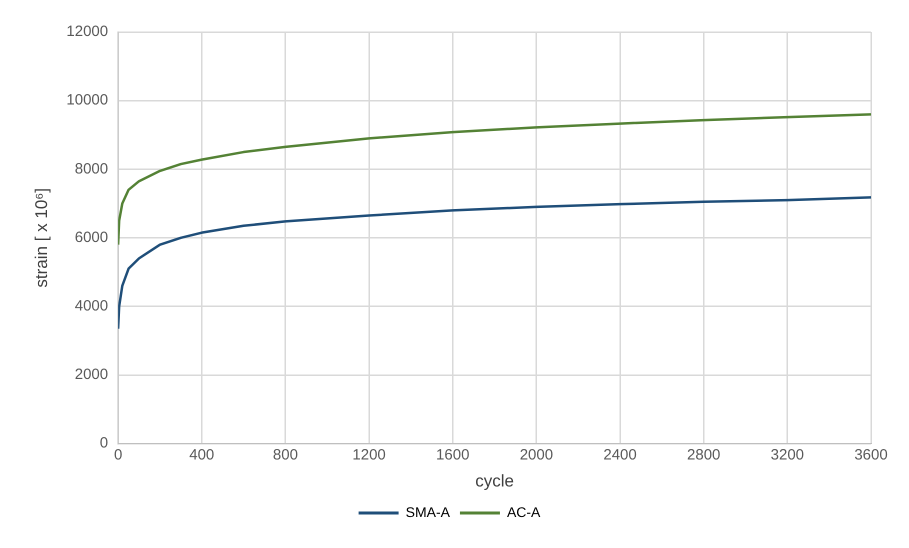 Image resolution: width=909 pixels, height=548 pixels. Describe the element at coordinates (787, 455) in the screenshot. I see `x-tick-label: 3200` at that location.